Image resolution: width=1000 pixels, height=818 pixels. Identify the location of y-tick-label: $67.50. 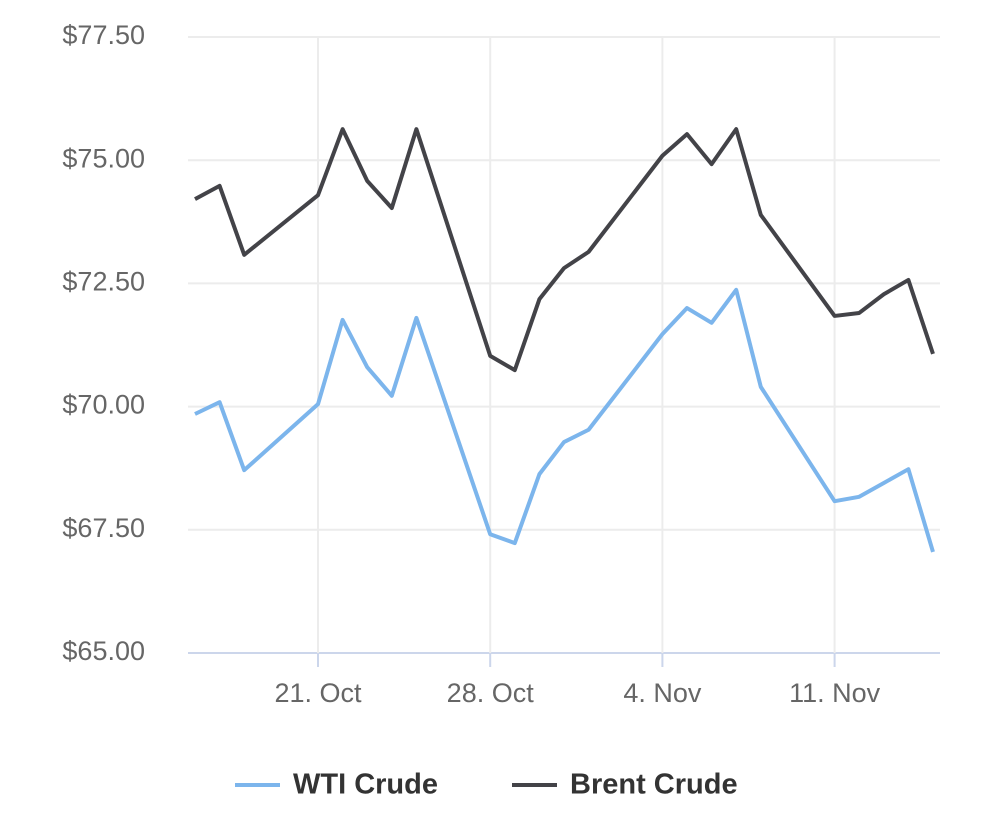
(103, 528).